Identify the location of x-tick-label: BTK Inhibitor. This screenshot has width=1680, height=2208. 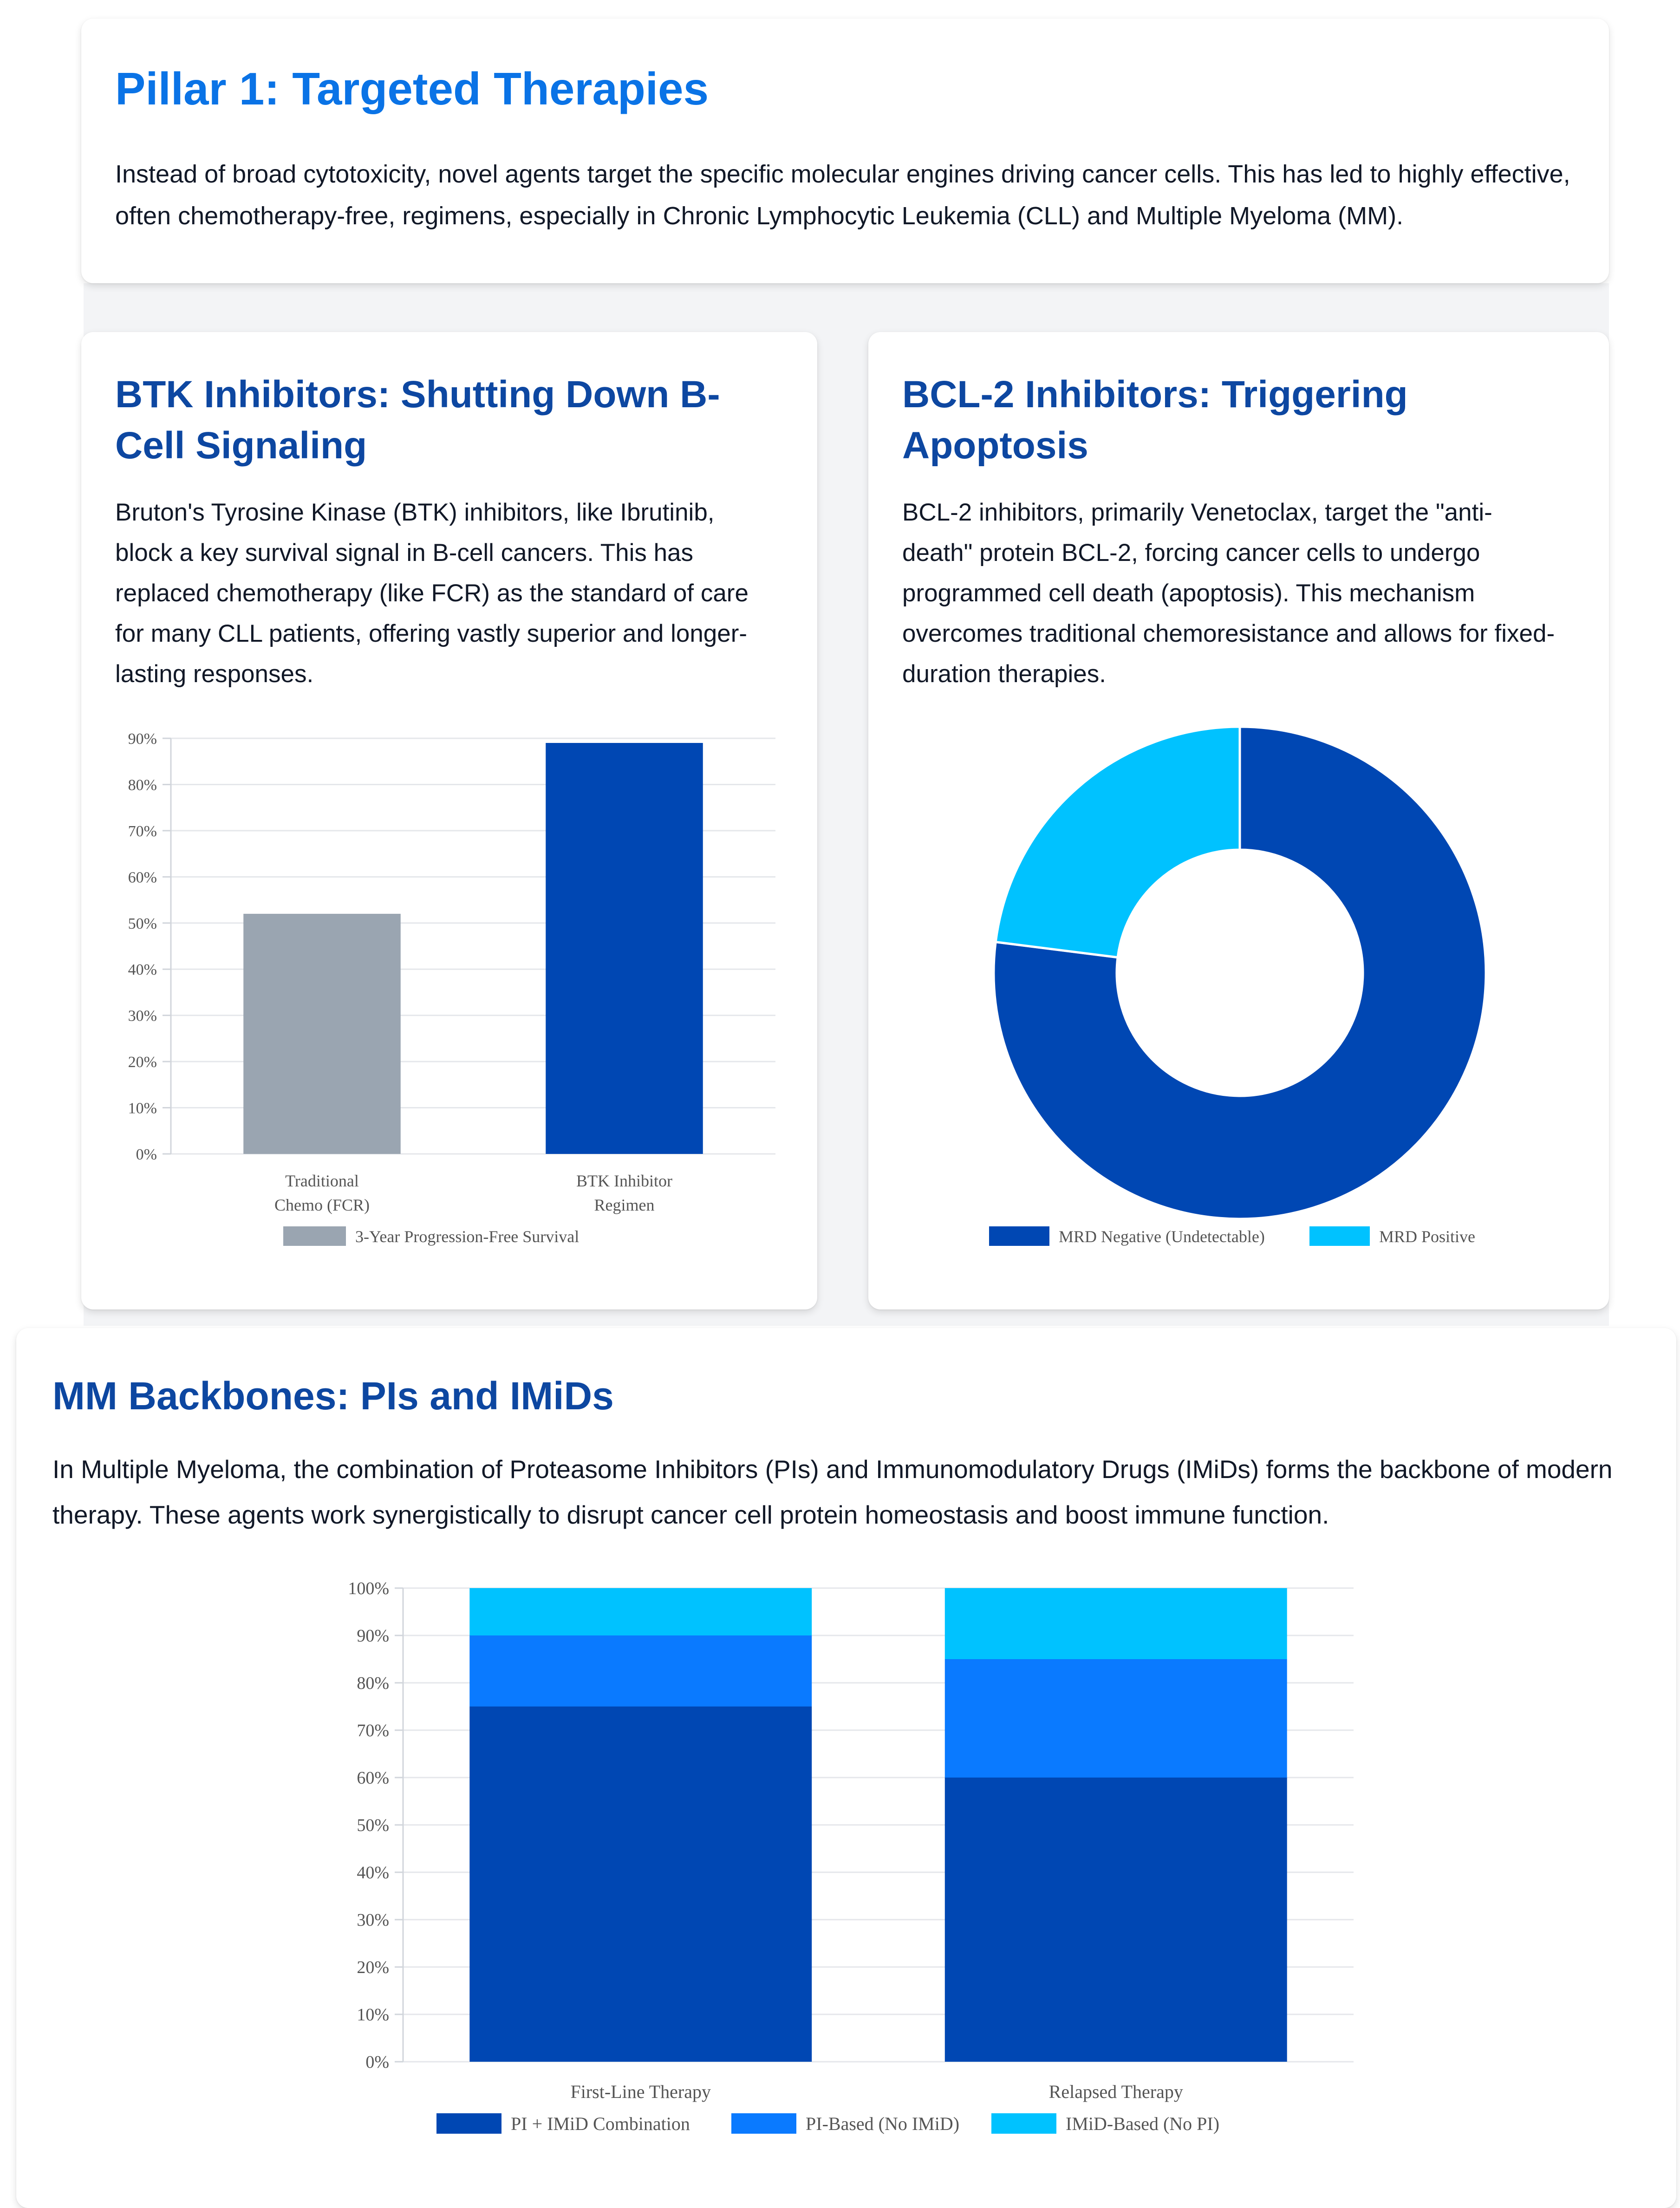
(624, 1181).